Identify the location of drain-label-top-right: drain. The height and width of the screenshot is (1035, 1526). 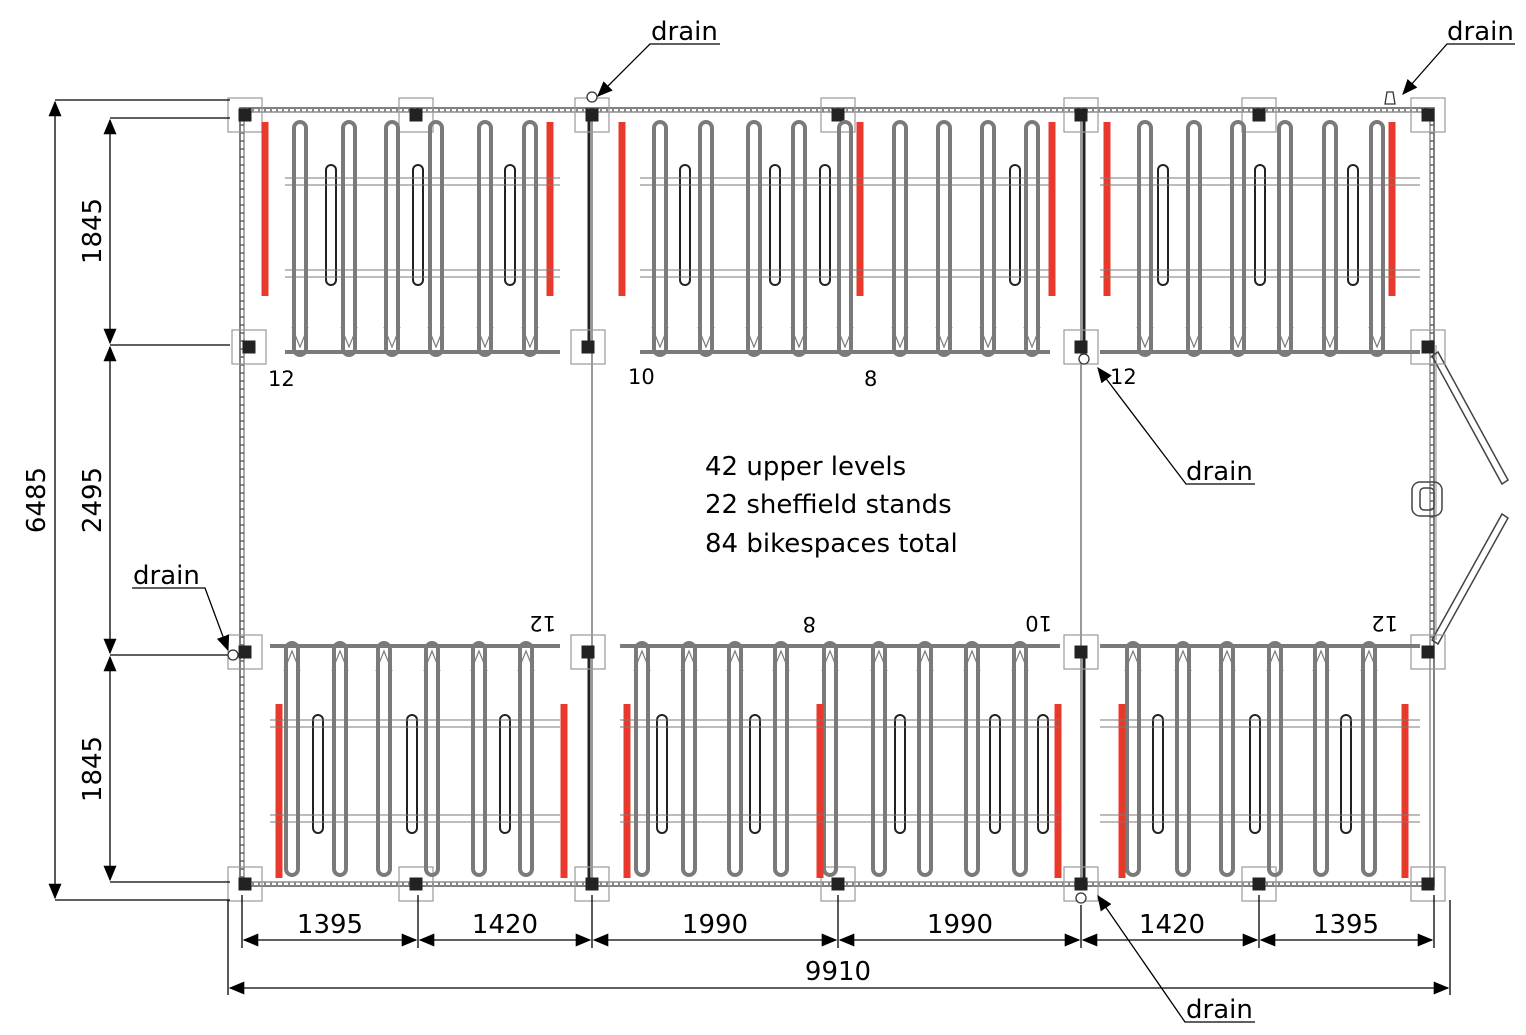
(1480, 32).